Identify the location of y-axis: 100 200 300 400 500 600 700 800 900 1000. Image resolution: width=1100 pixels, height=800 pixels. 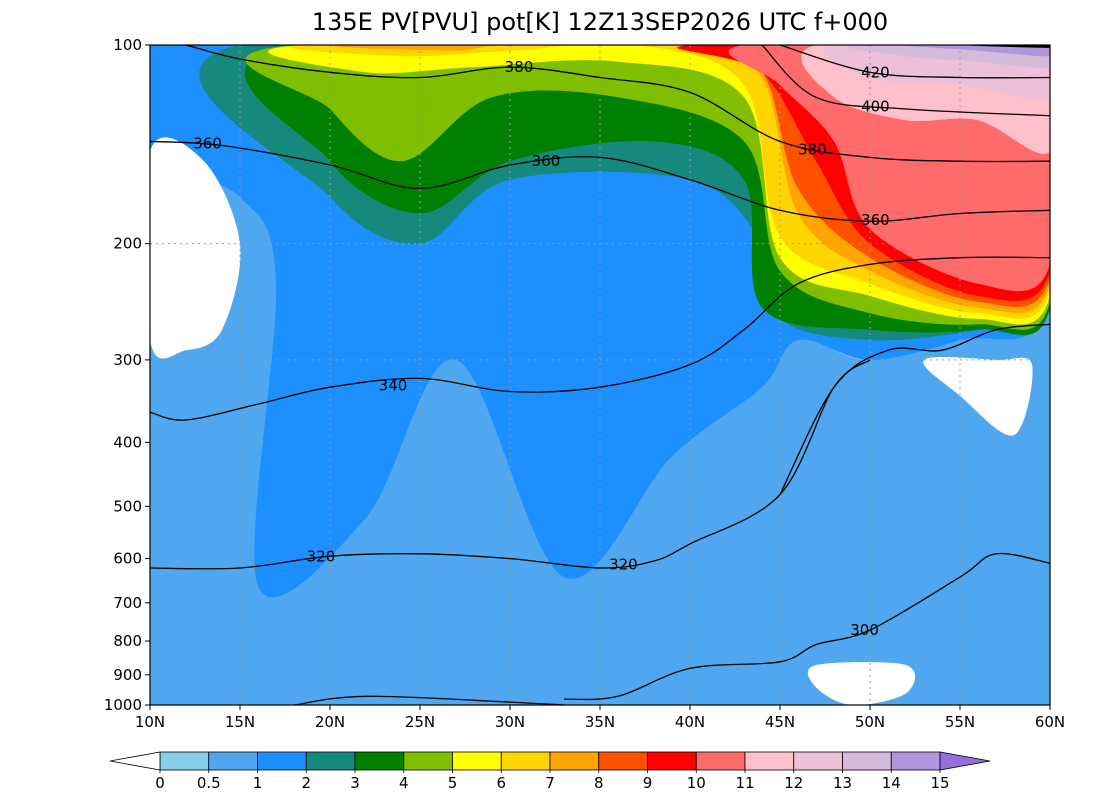
(127, 375).